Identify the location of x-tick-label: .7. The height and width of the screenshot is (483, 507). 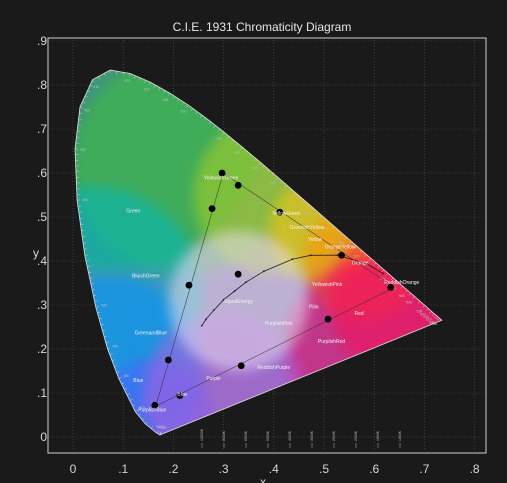
(424, 469).